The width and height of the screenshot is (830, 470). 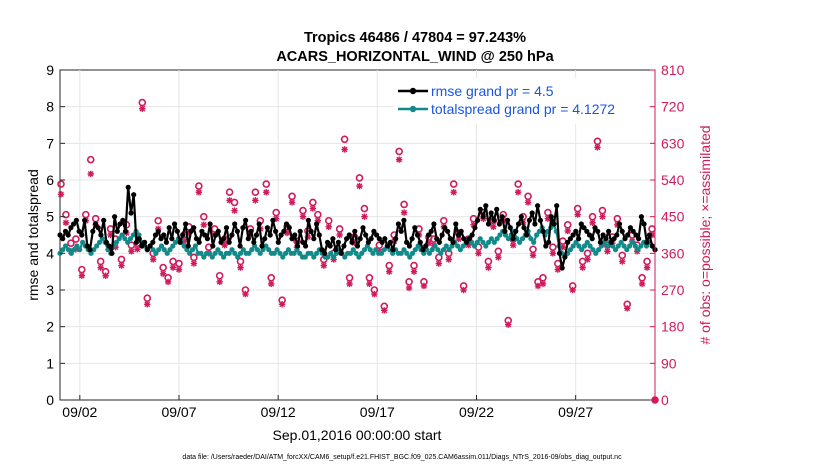 What do you see at coordinates (357, 435) in the screenshot?
I see `x-axis-label: Sep.01,2016 00:00:00 start` at bounding box center [357, 435].